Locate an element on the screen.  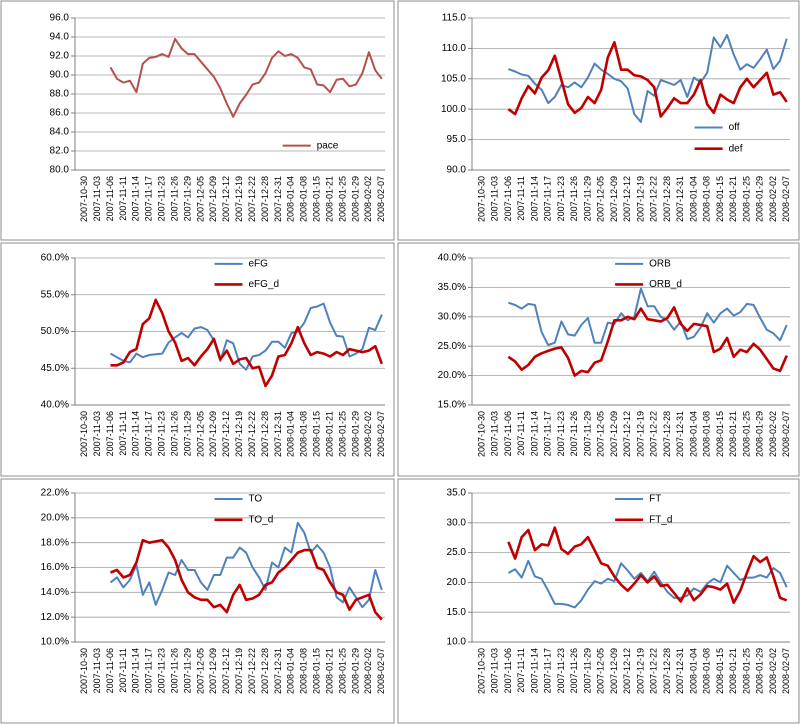
y-tick-label: 50.0% is located at coordinates (55, 331).